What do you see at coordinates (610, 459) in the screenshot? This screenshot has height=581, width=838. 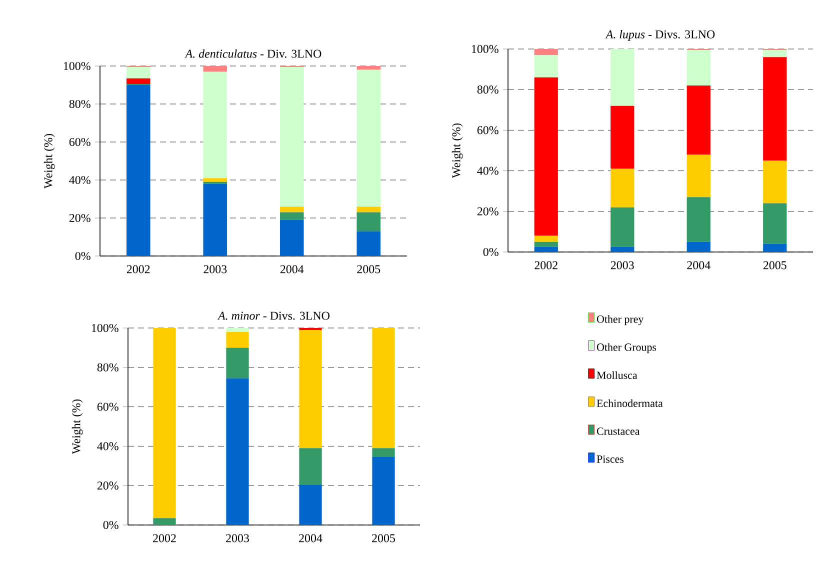 I see `legend-label: Pisces` at bounding box center [610, 459].